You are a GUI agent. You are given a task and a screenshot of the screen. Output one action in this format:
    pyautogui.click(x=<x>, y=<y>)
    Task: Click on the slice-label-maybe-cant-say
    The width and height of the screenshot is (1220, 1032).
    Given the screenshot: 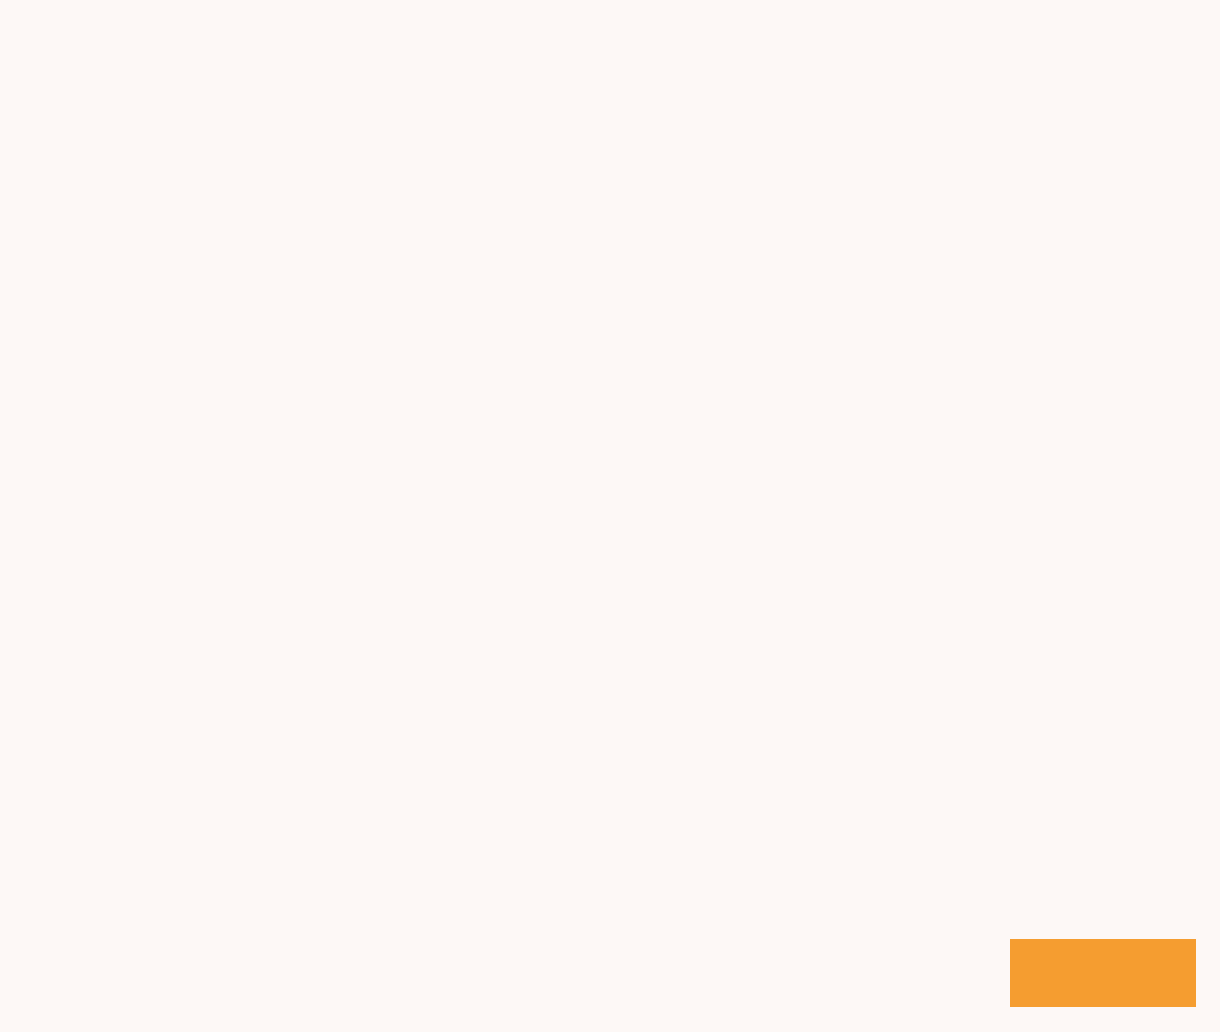 What is the action you would take?
    pyautogui.click(x=159, y=678)
    